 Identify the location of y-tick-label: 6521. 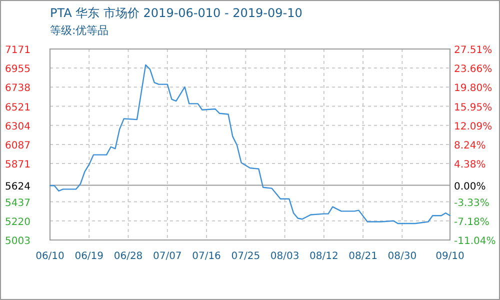
(17, 108).